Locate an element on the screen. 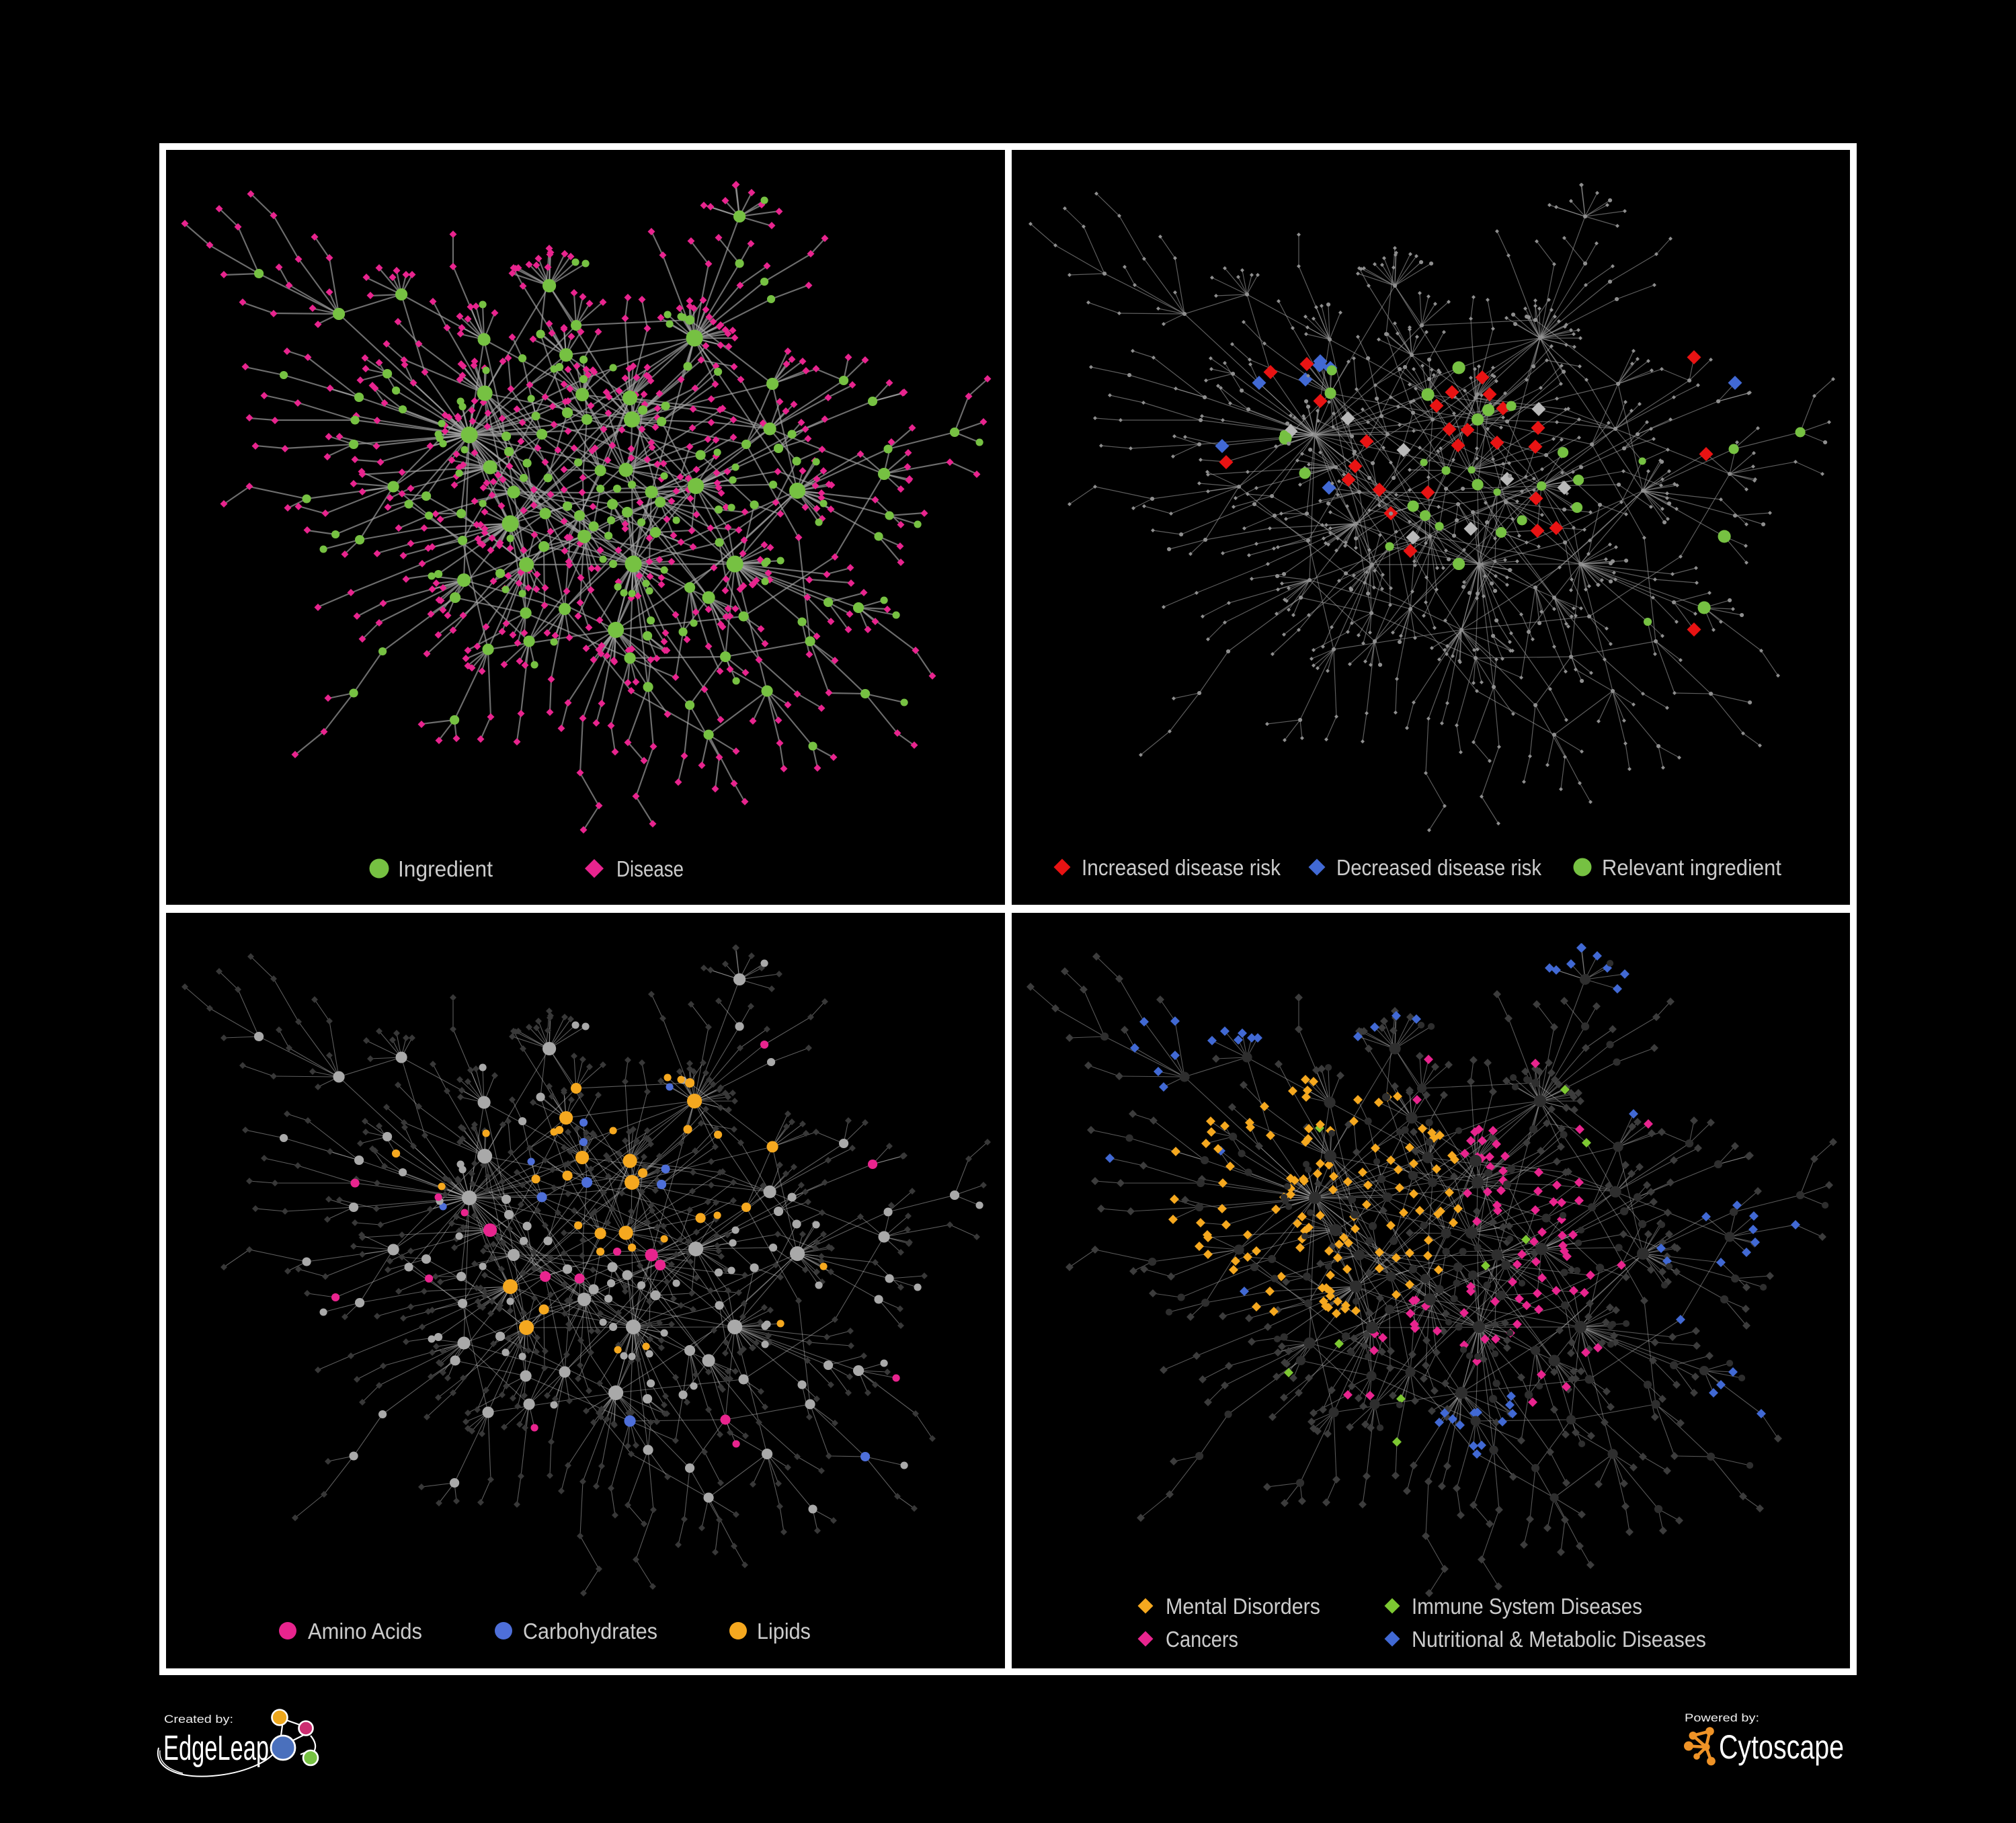 Image resolution: width=2016 pixels, height=1823 pixels. svg-text: Cytoscape is located at coordinates (1781, 1747).